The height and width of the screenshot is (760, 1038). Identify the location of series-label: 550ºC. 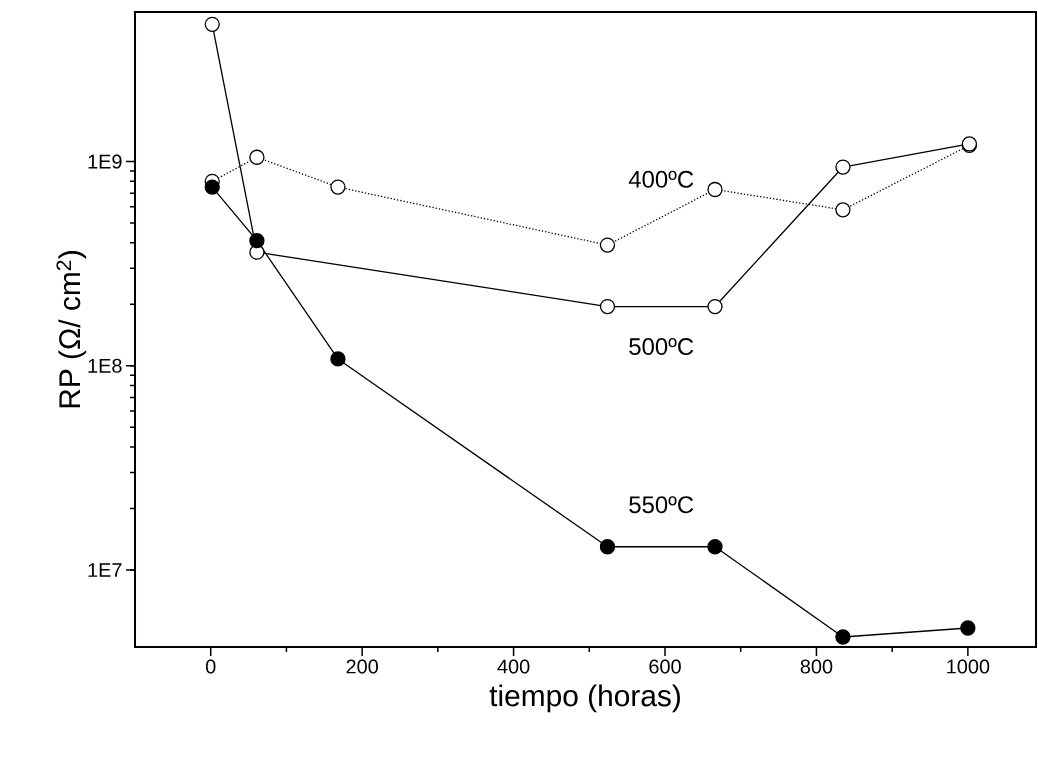
(661, 505).